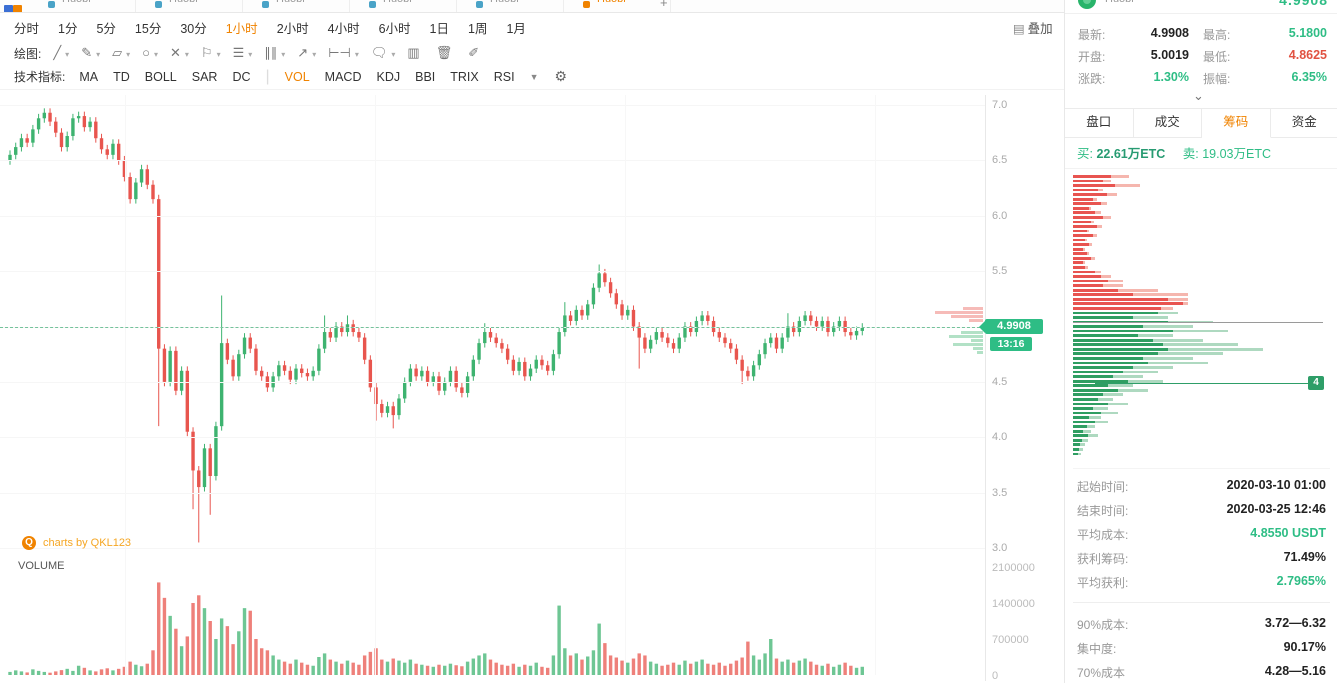 Image resolution: width=1337 pixels, height=683 pixels. I want to click on measure-tool-caret: ▾, so click(356, 54).